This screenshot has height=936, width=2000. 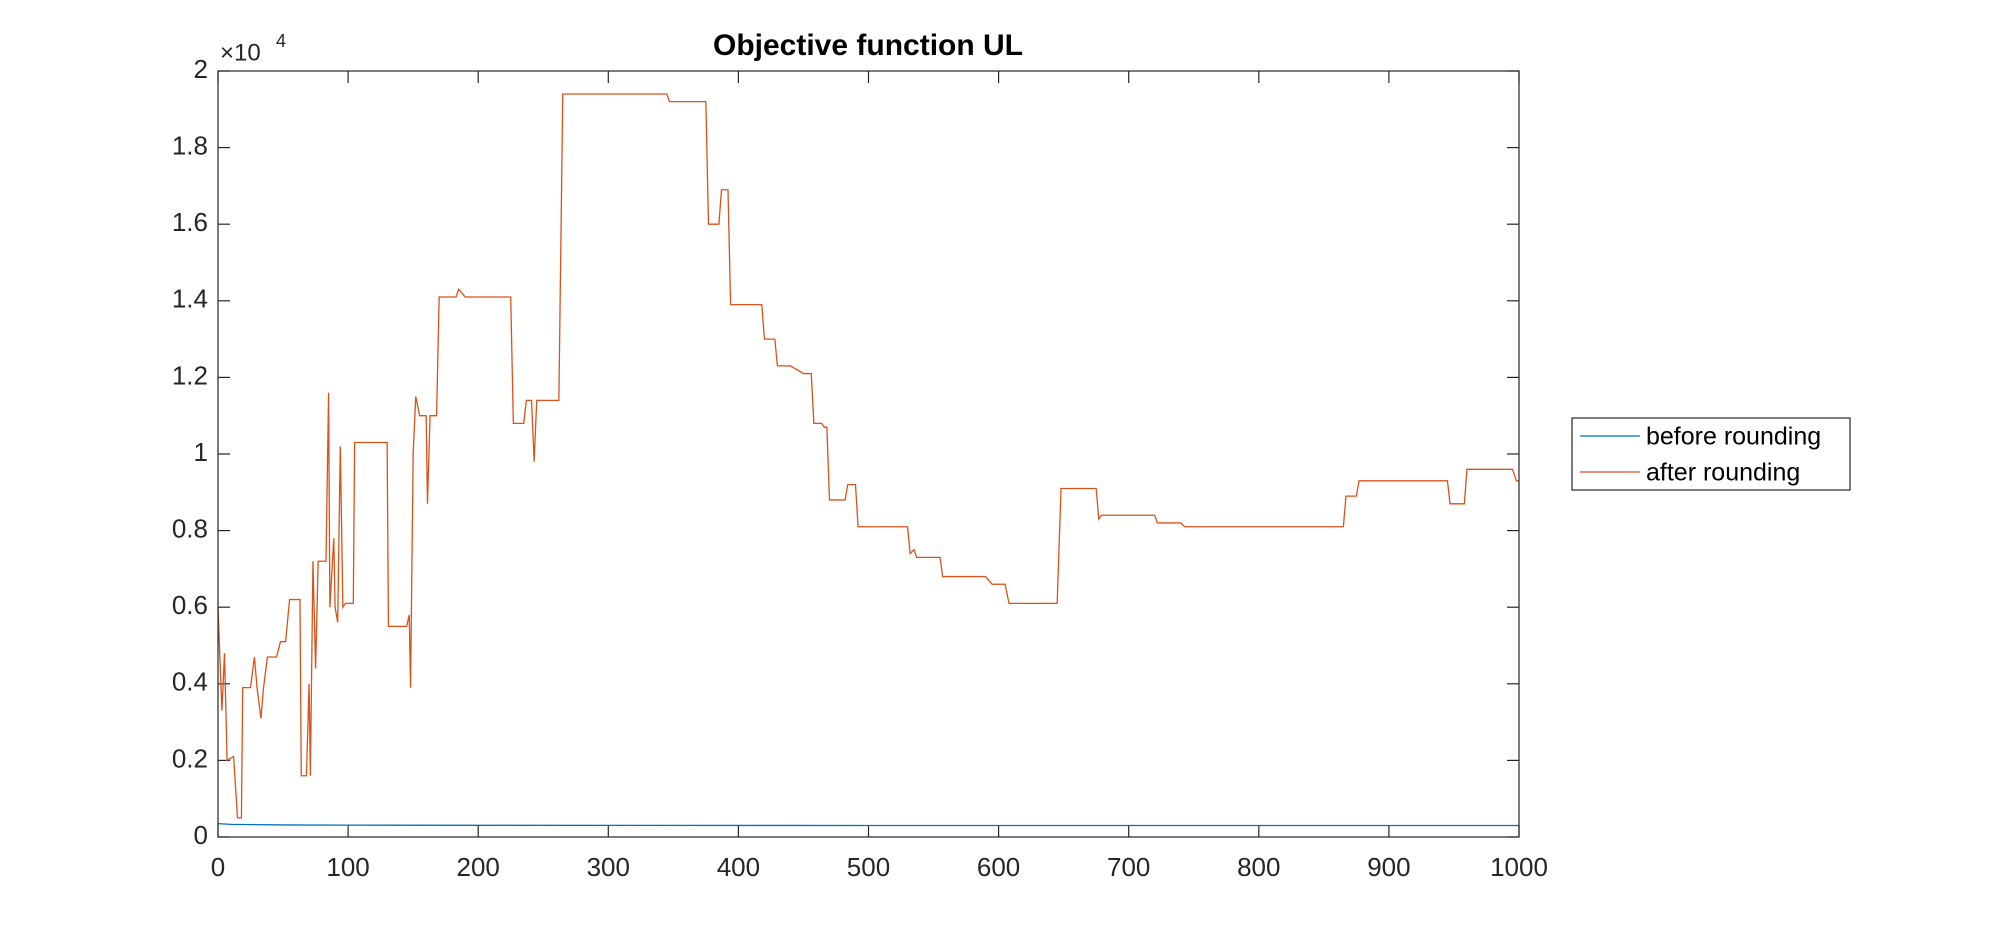 I want to click on legend-label: after rounding, so click(x=1723, y=473).